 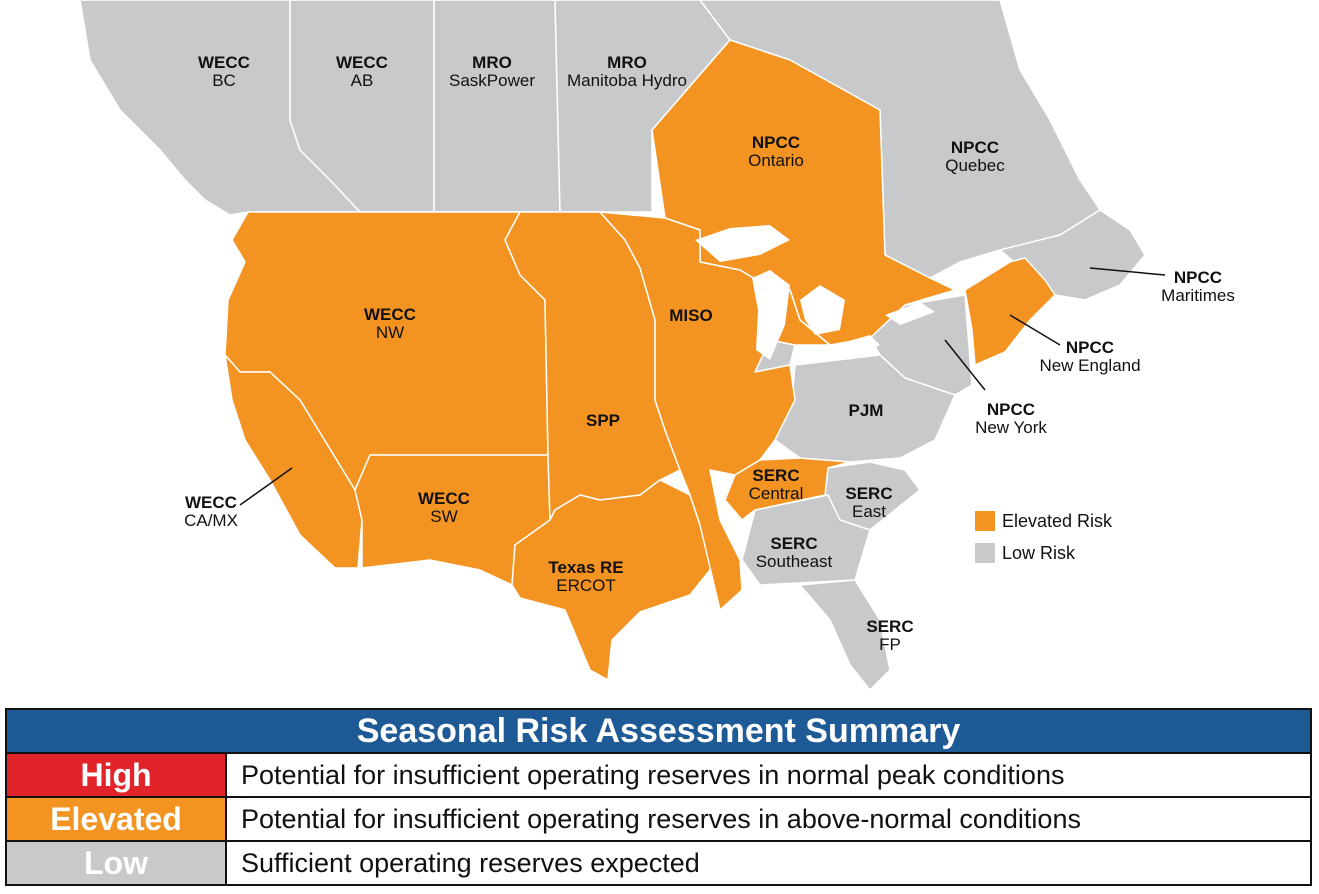 I want to click on region-label-serc-southeast: SERC Southeast, so click(x=794, y=552).